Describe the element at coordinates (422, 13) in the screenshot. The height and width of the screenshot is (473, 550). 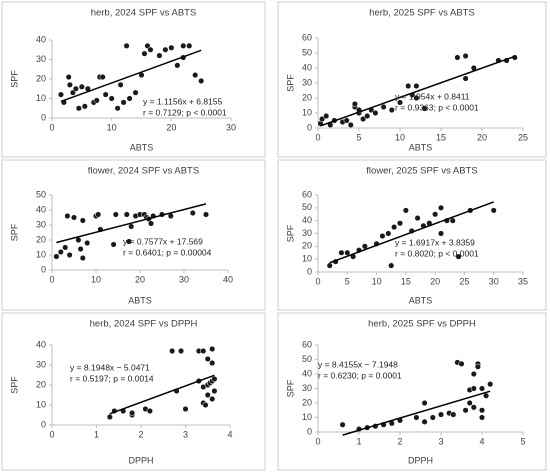
I see `chart-title: herb, 2025 SPF vs ABTS` at that location.